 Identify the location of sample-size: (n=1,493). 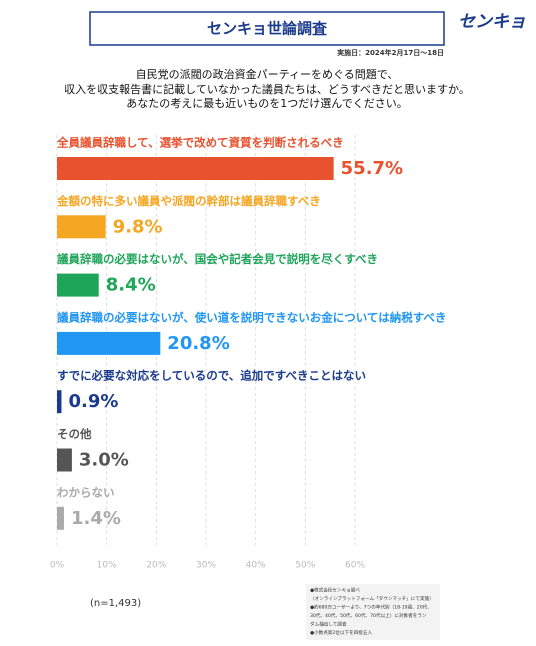
(115, 603).